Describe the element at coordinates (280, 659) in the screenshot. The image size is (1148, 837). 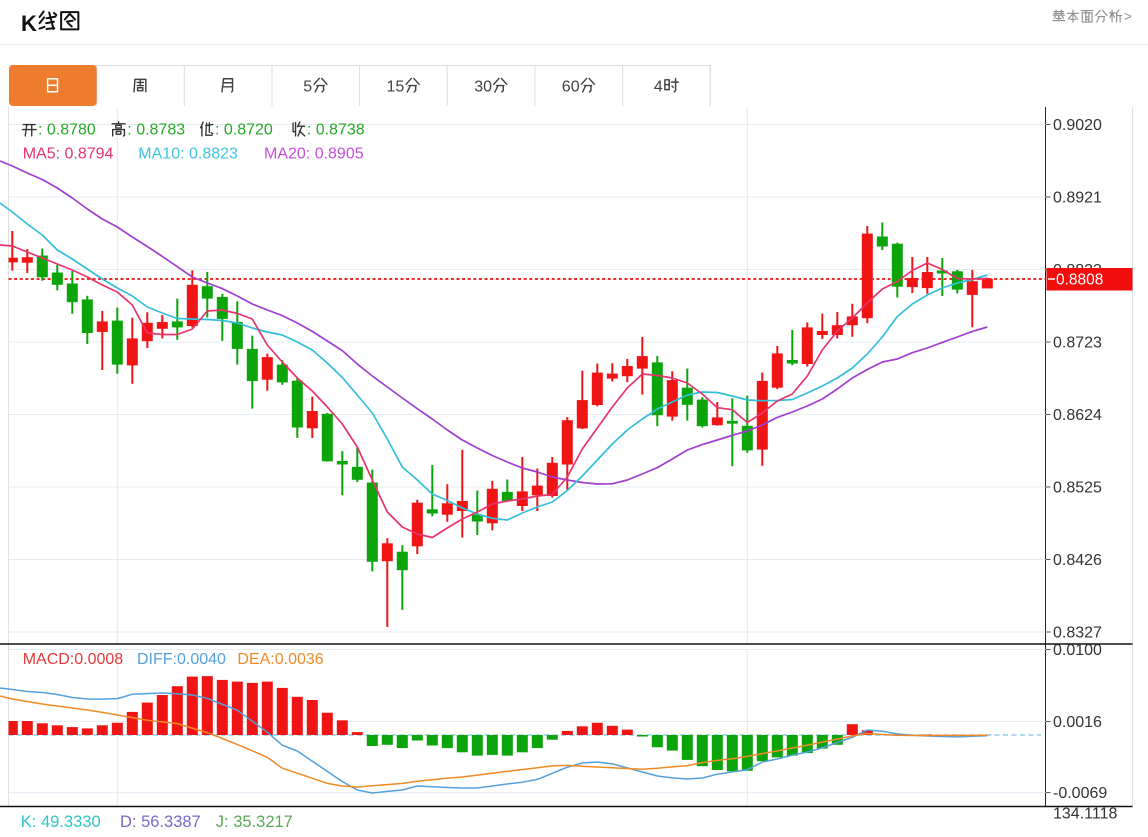
I see `svg-text: DEA:0.0036` at that location.